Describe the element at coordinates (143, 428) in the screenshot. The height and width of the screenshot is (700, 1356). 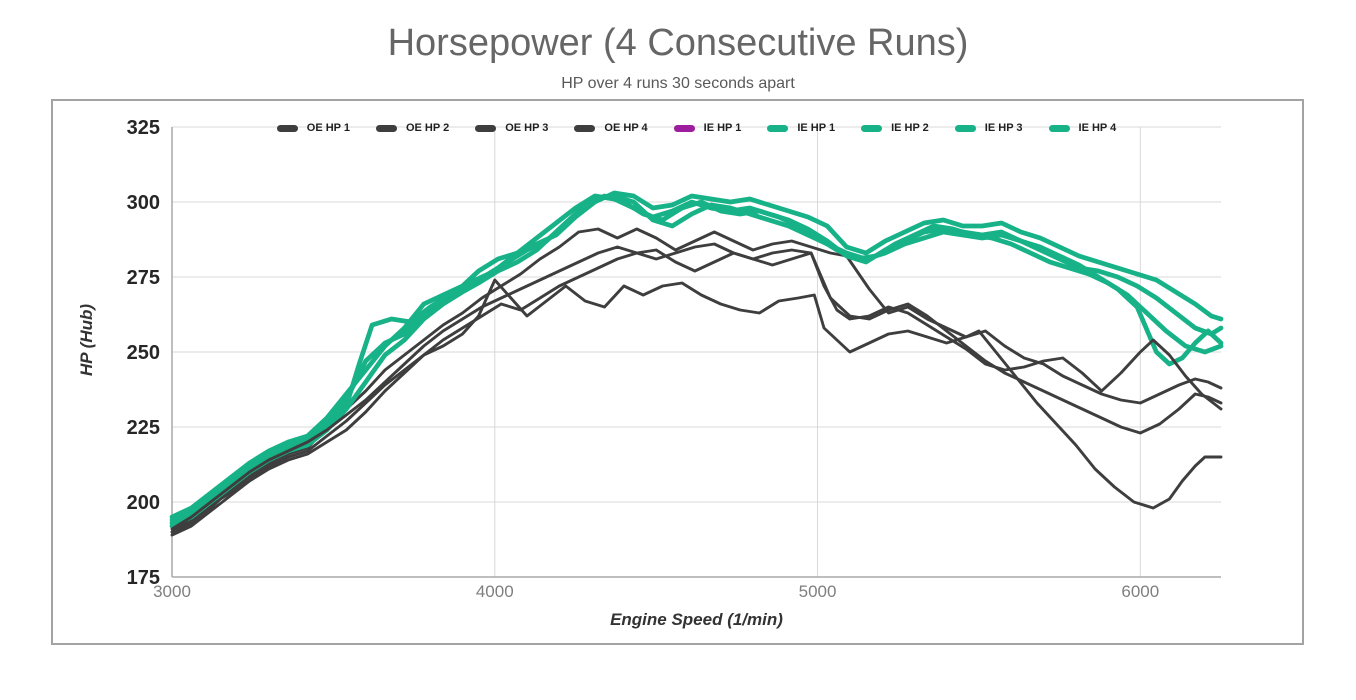
I see `y-tick-label: 225` at that location.